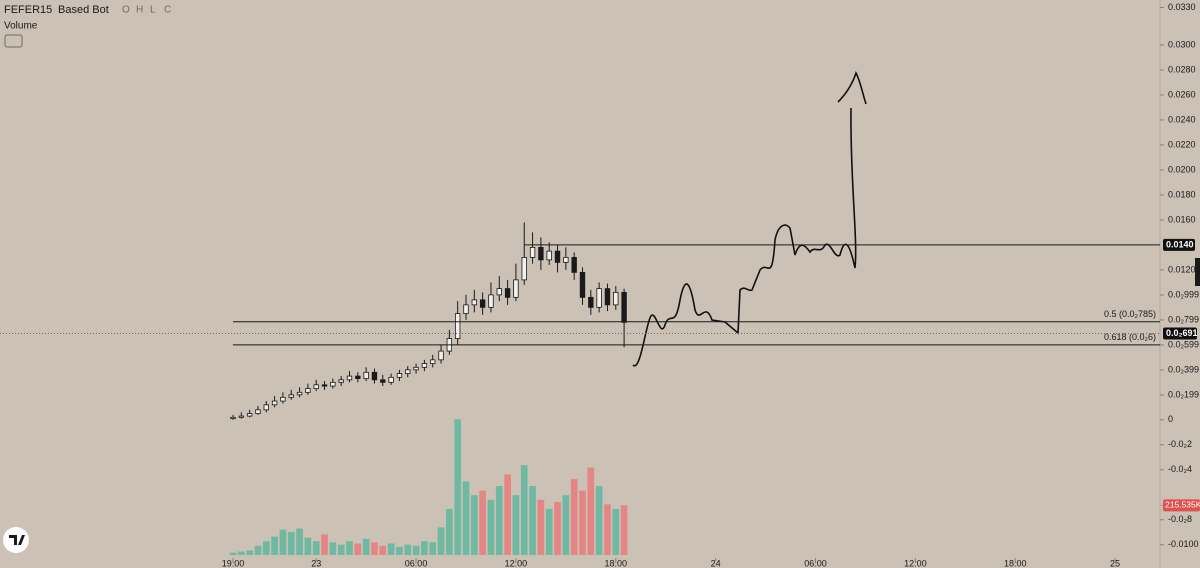  What do you see at coordinates (1115, 563) in the screenshot?
I see `x-tick-label: 25` at bounding box center [1115, 563].